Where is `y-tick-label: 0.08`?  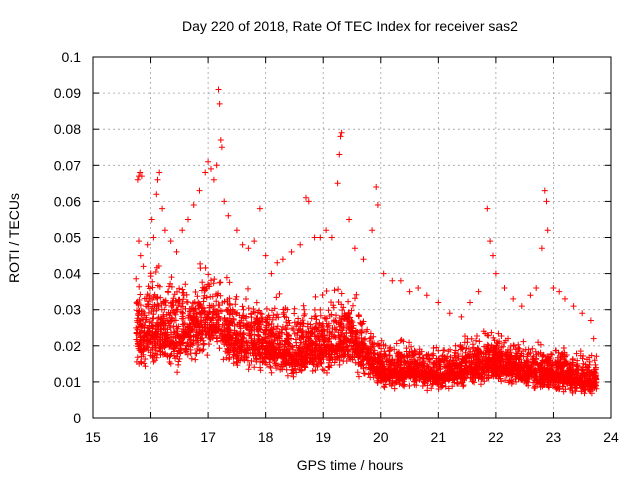 y-tick-label: 0.08 is located at coordinates (67, 129).